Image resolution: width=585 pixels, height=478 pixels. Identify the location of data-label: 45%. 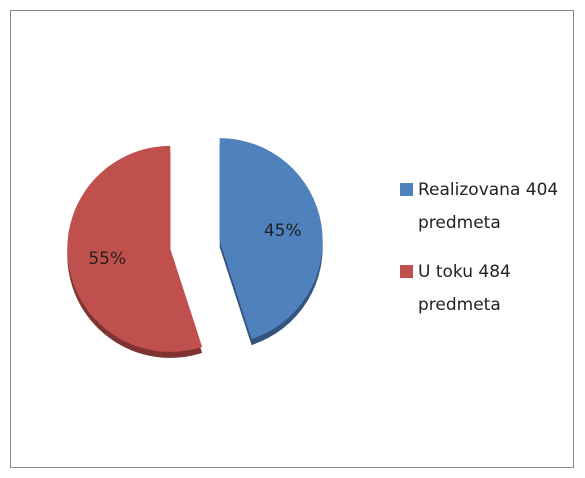
(283, 231).